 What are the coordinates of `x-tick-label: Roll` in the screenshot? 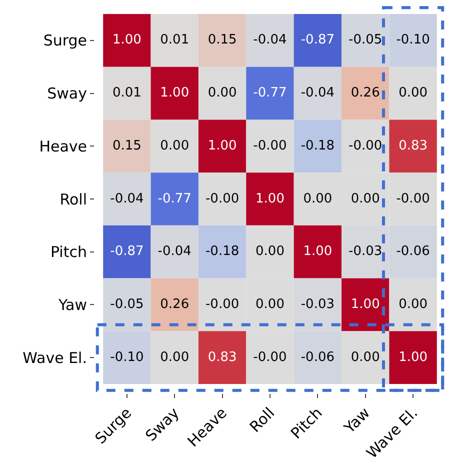 It's located at (262, 420).